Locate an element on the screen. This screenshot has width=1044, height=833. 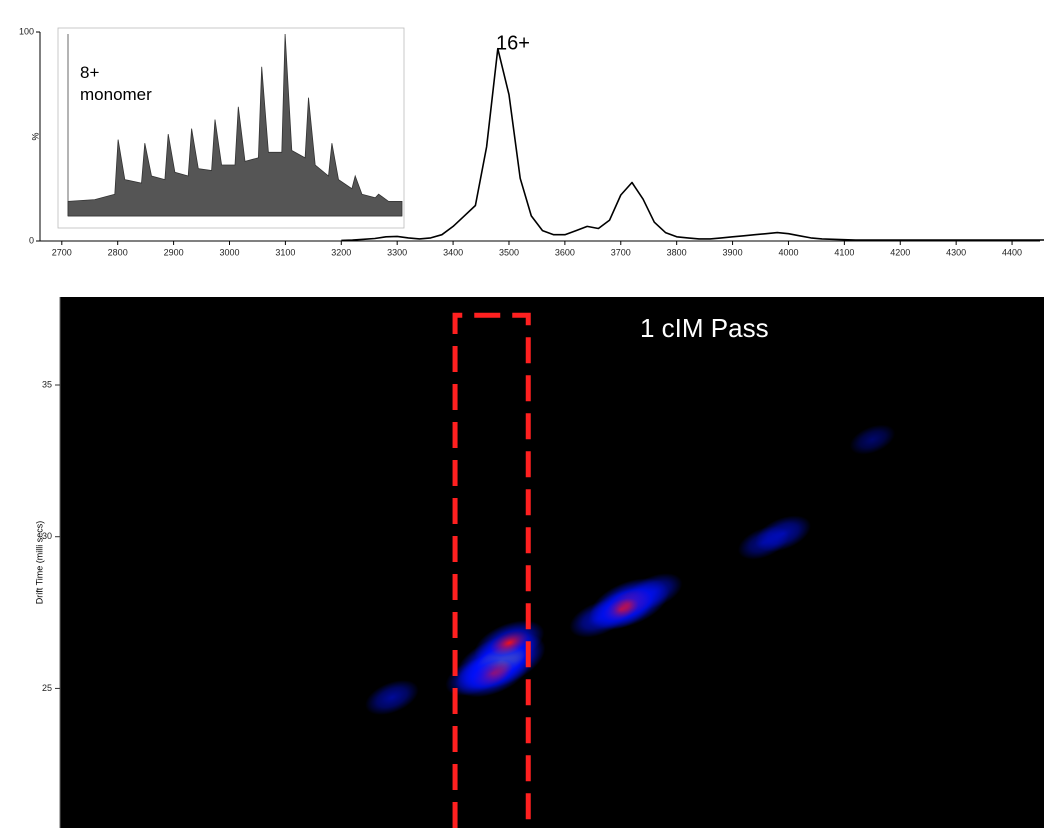
x-tick-label: 3700 is located at coordinates (621, 252).